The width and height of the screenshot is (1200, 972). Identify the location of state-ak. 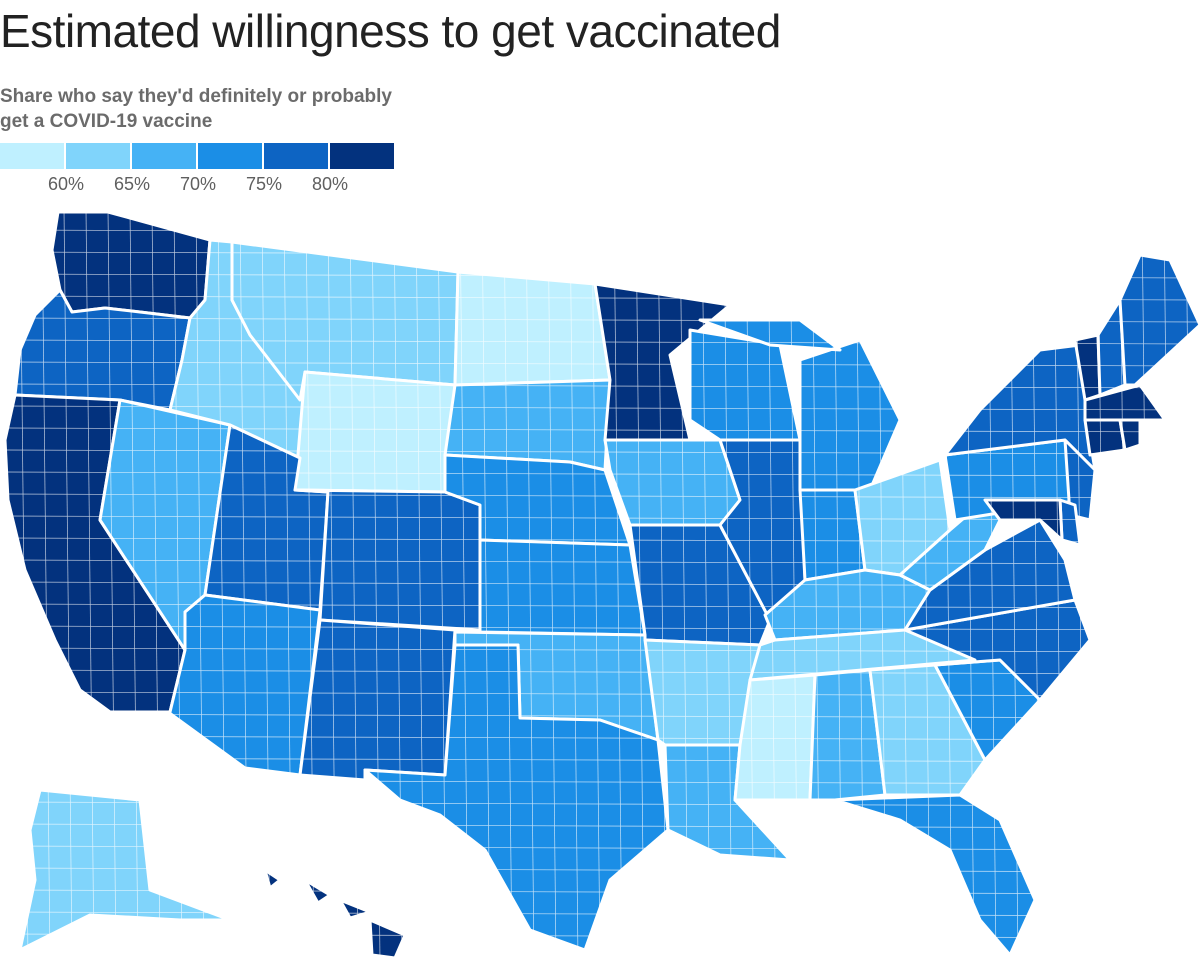
(125, 870).